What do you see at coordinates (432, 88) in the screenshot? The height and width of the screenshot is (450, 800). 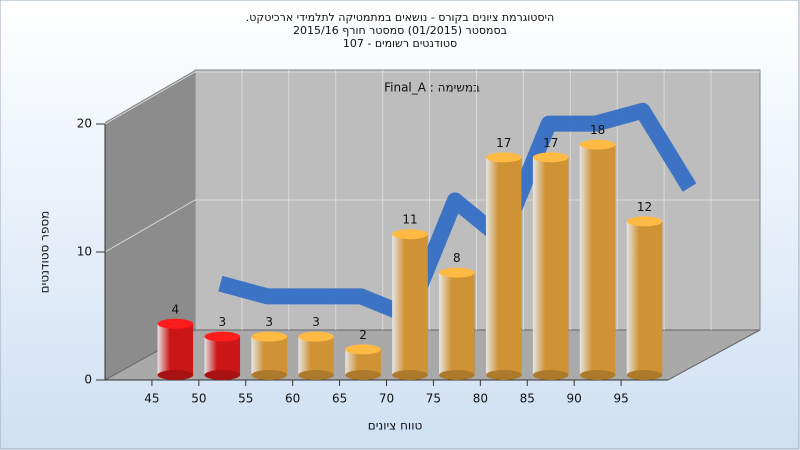 I see `annotation: במשימה : Final_A` at bounding box center [432, 88].